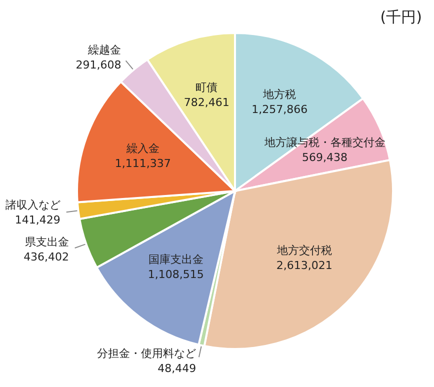 The height and width of the screenshot is (387, 434). What do you see at coordinates (176, 275) in the screenshot?
I see `data-label: 1,108,515` at bounding box center [176, 275].